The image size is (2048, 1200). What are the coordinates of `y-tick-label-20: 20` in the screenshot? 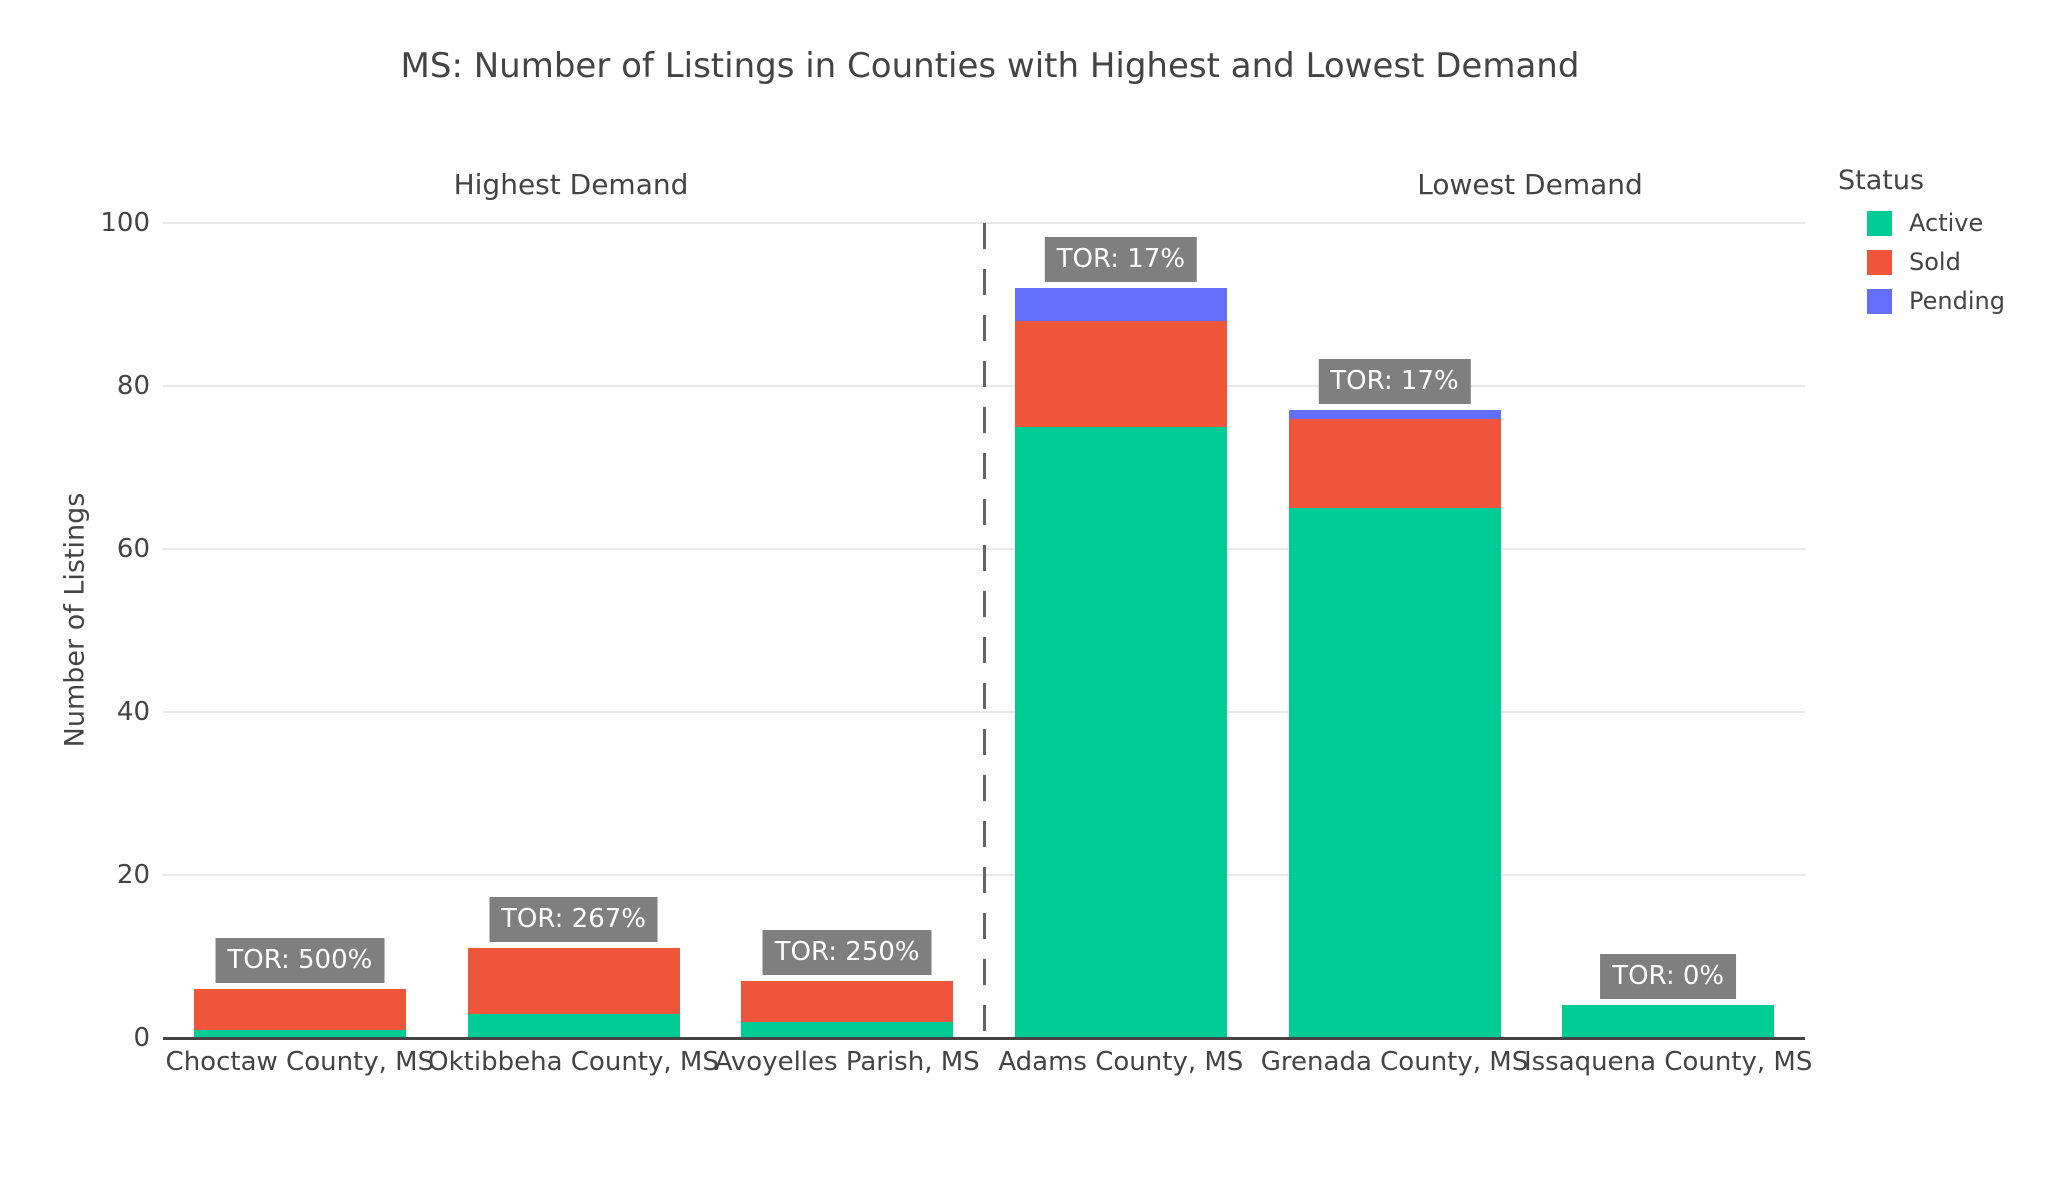 It's located at (133, 875).